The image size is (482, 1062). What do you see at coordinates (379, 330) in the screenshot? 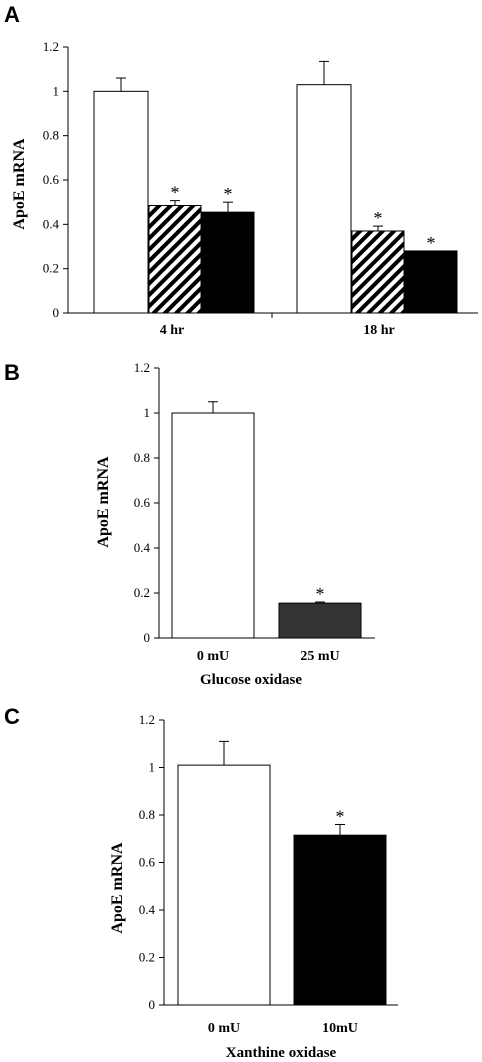
I see `category-label: 18 hr` at bounding box center [379, 330].